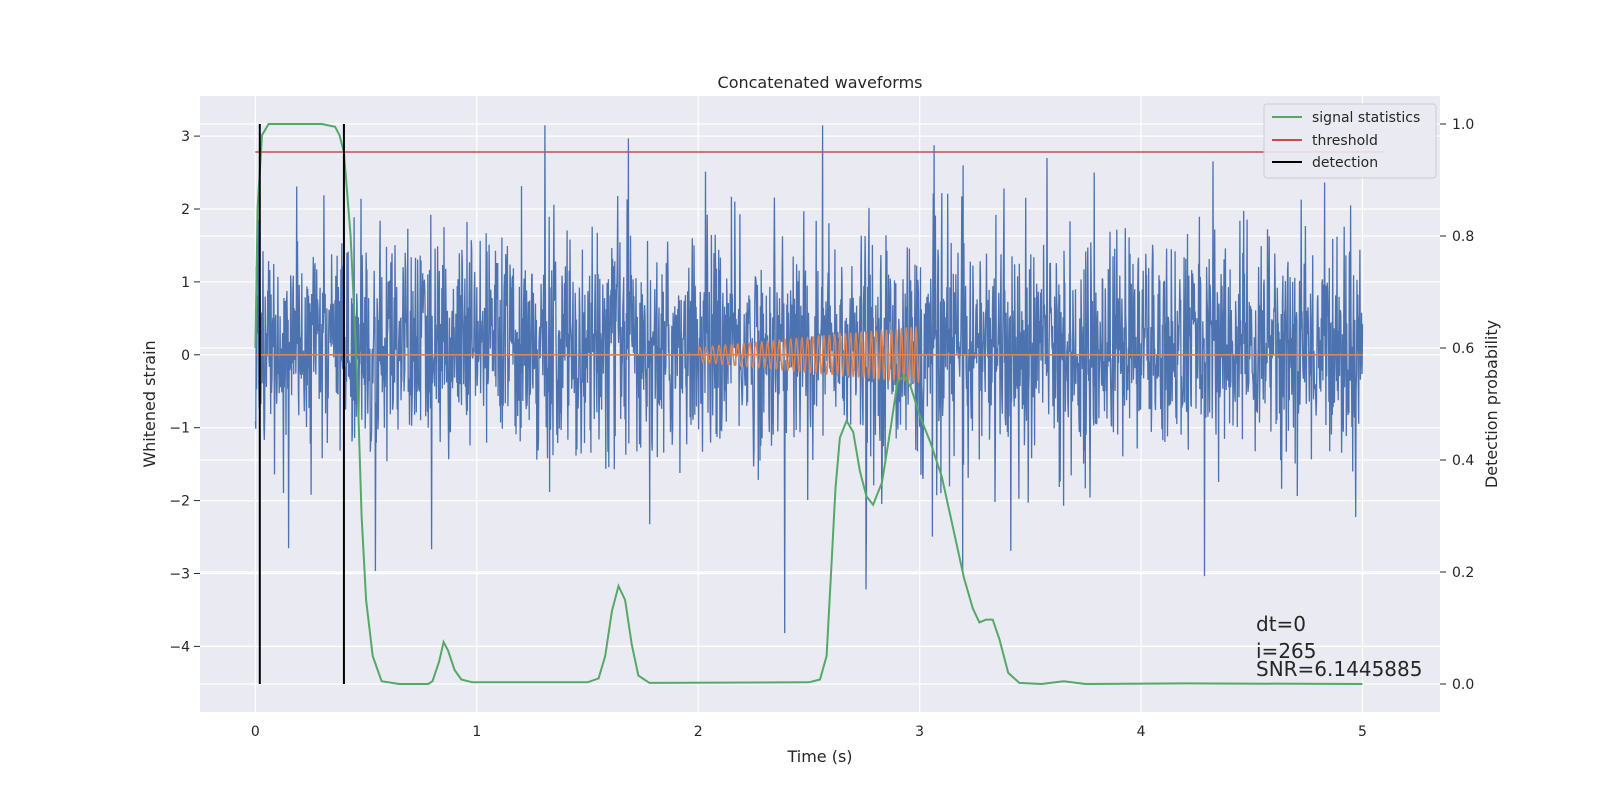 Image resolution: width=1600 pixels, height=800 pixels. Describe the element at coordinates (179, 502) in the screenshot. I see `y-left-tick-label: −2` at that location.